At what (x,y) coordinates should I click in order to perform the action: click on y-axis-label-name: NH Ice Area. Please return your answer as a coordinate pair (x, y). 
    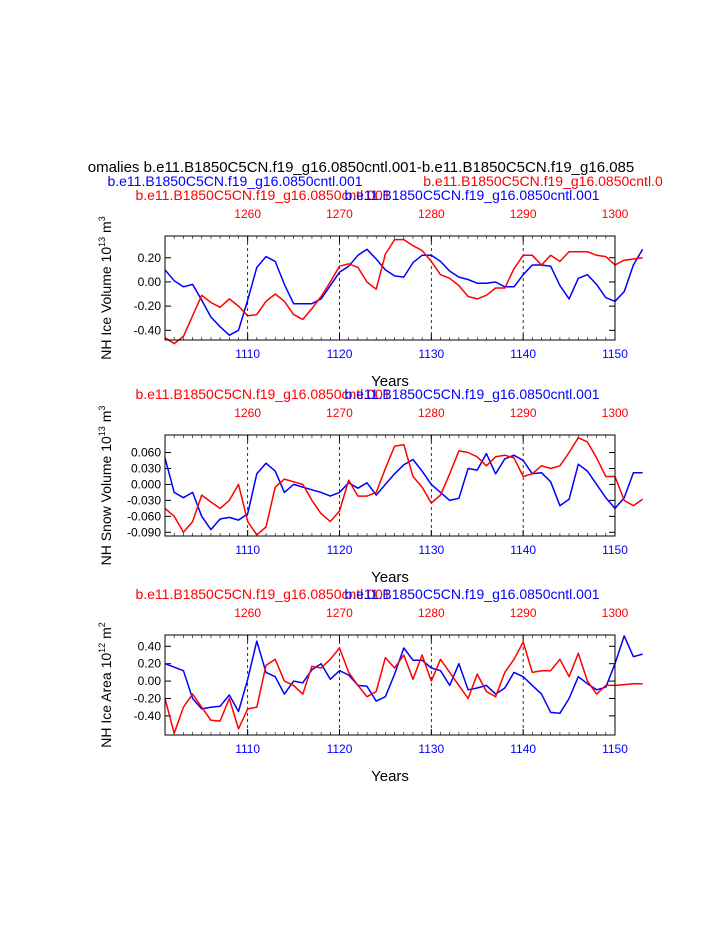
    Looking at the image, I should click on (106, 707).